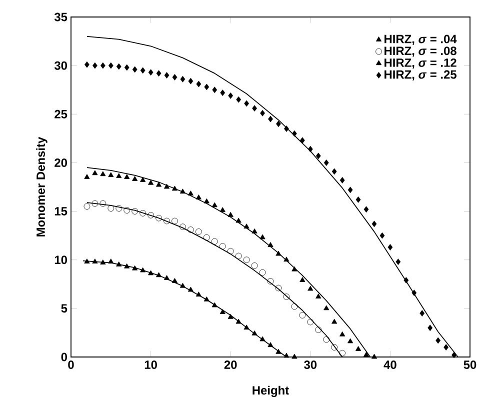 The image size is (486, 407). Describe the element at coordinates (270, 391) in the screenshot. I see `x-axis-title: Height` at that location.